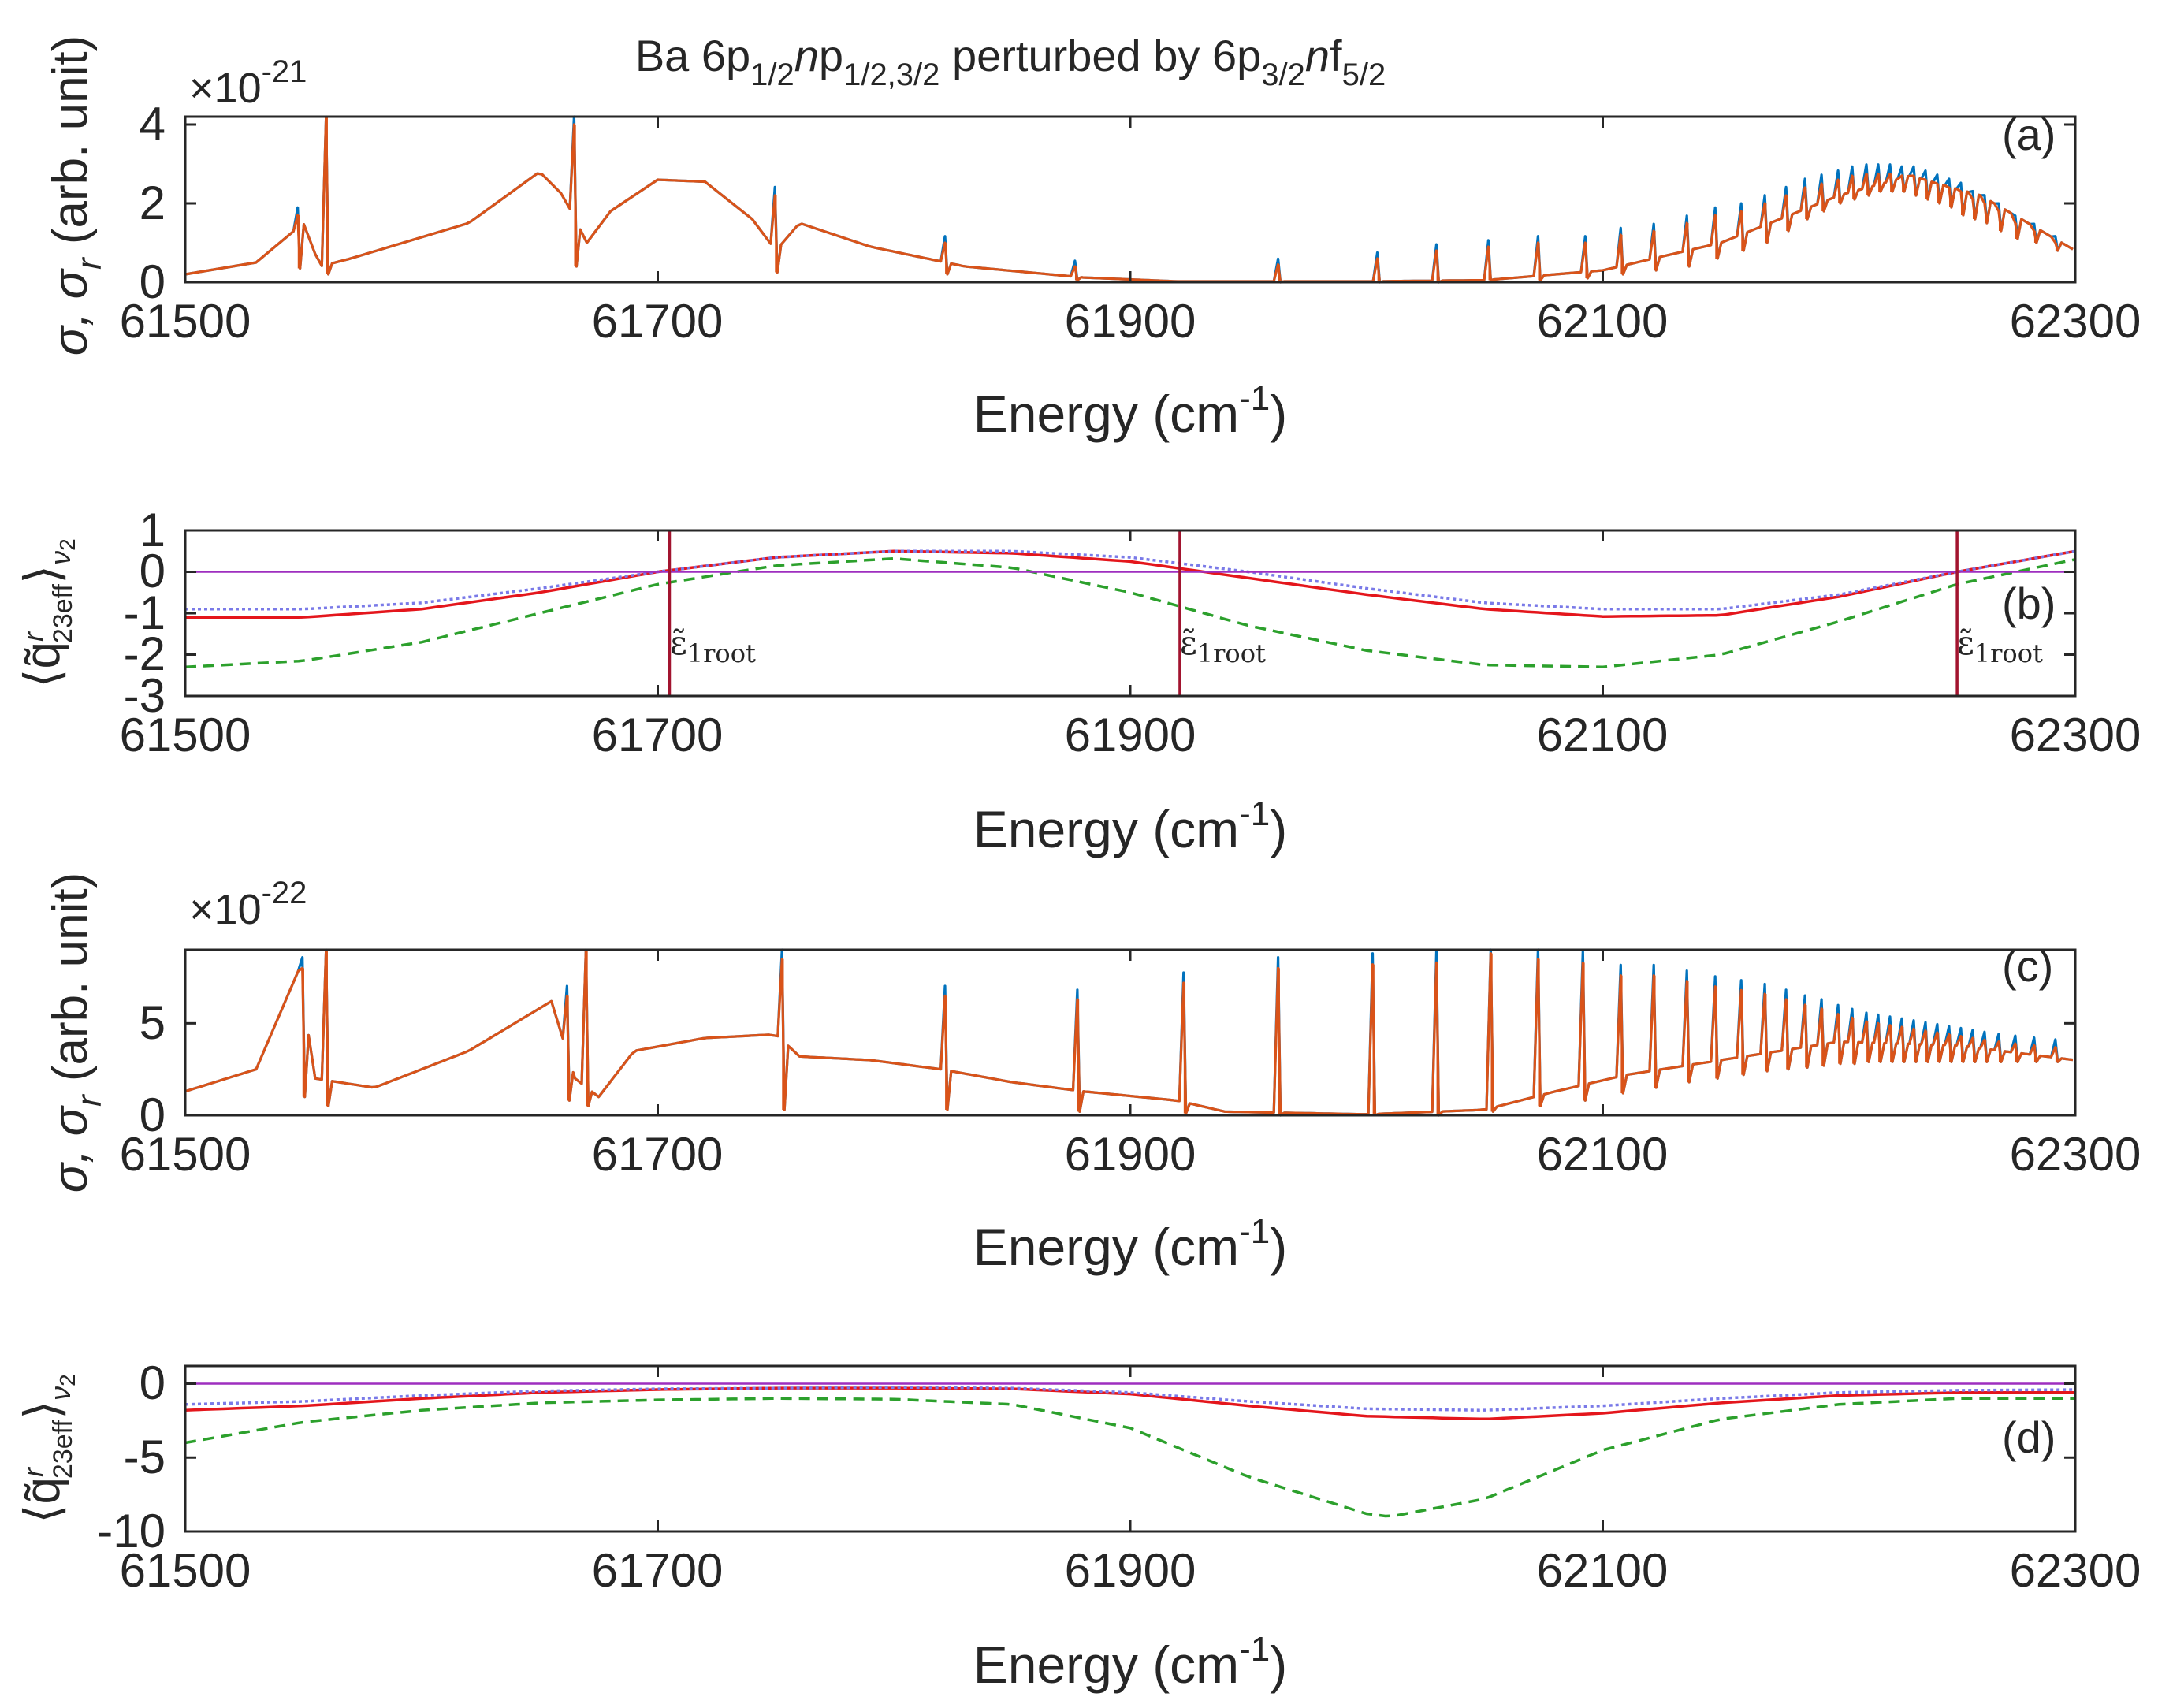  Describe the element at coordinates (1603, 1154) in the screenshot. I see `panel-c-xtick: 62100` at that location.